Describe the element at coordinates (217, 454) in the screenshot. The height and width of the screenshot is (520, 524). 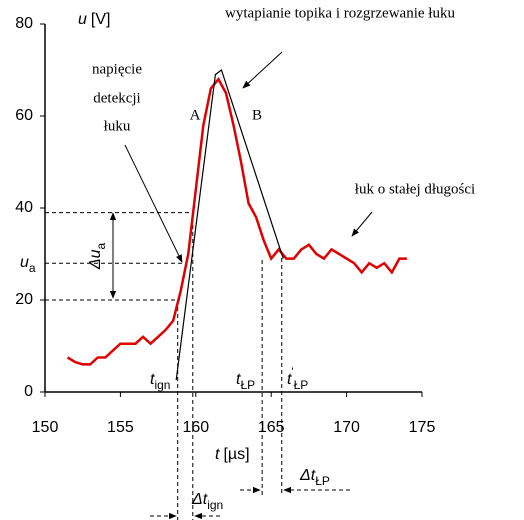
I see `axis-symbol: t` at that location.